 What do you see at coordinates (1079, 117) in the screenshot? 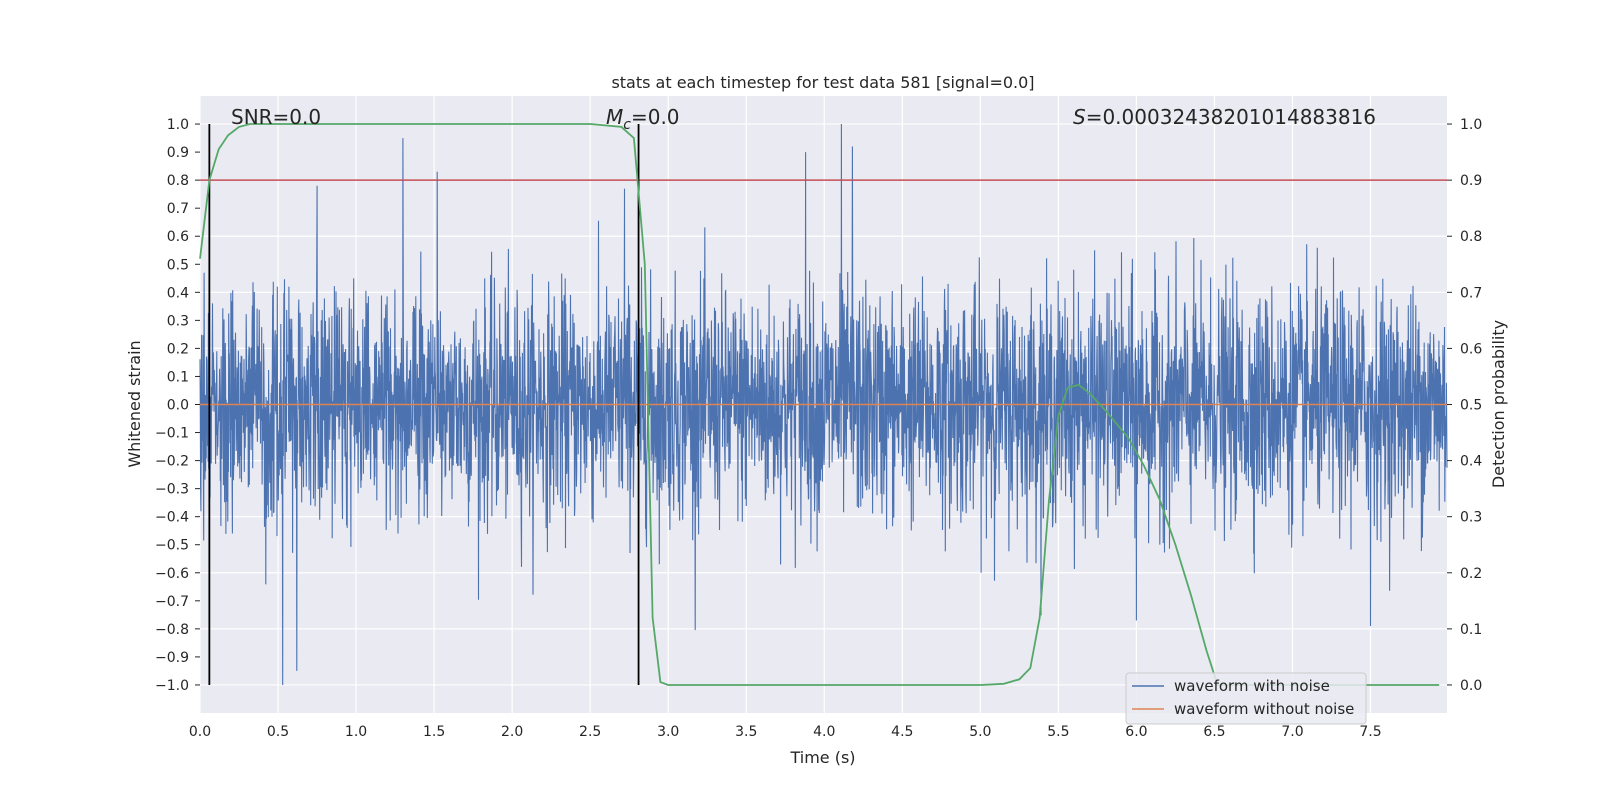
I see `s-symbol: S` at bounding box center [1079, 117].